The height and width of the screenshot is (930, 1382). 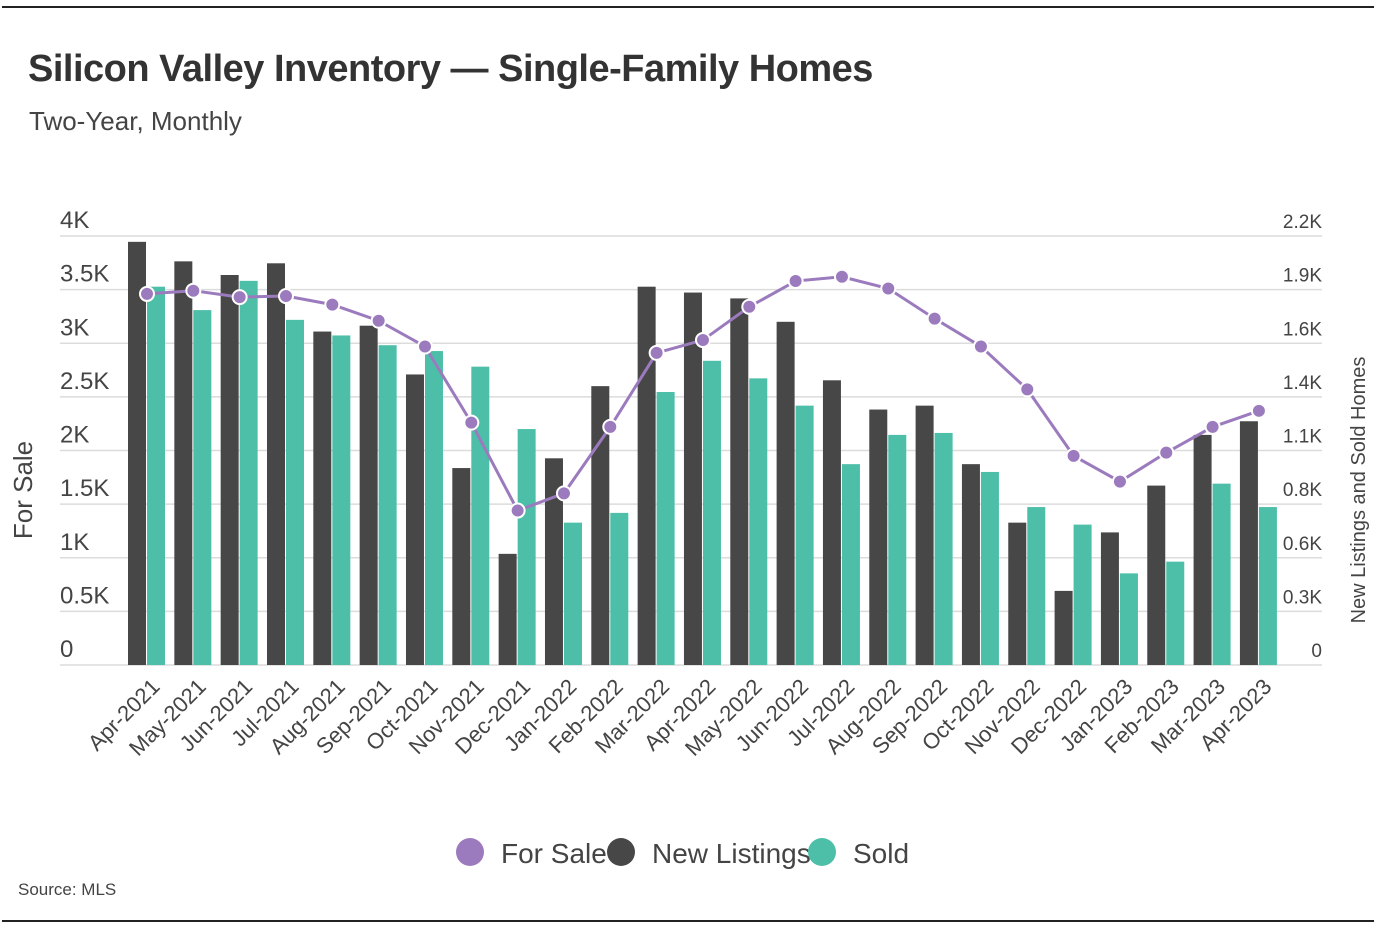 What do you see at coordinates (74, 327) in the screenshot?
I see `left-tick-label: 3K` at bounding box center [74, 327].